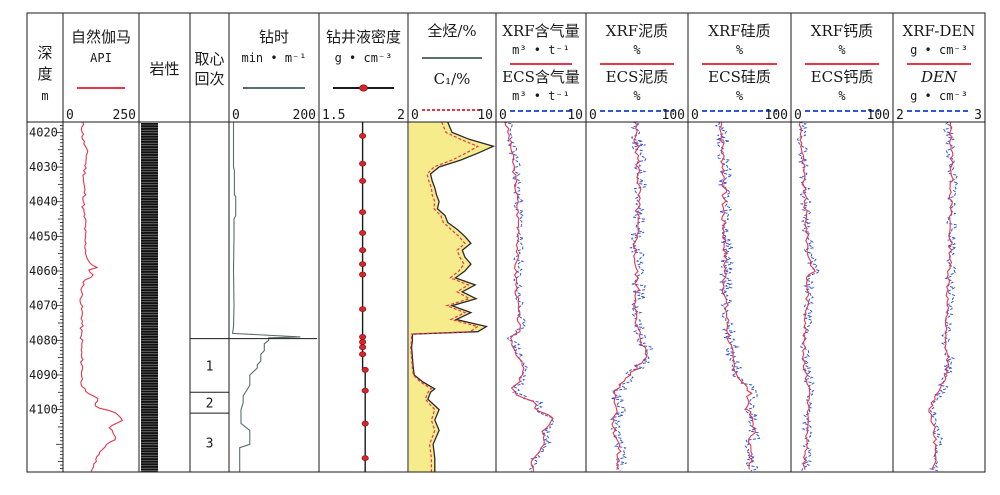 The width and height of the screenshot is (1000, 495). Describe the element at coordinates (842, 50) in the screenshot. I see `ca-xrf-unit: %` at that location.